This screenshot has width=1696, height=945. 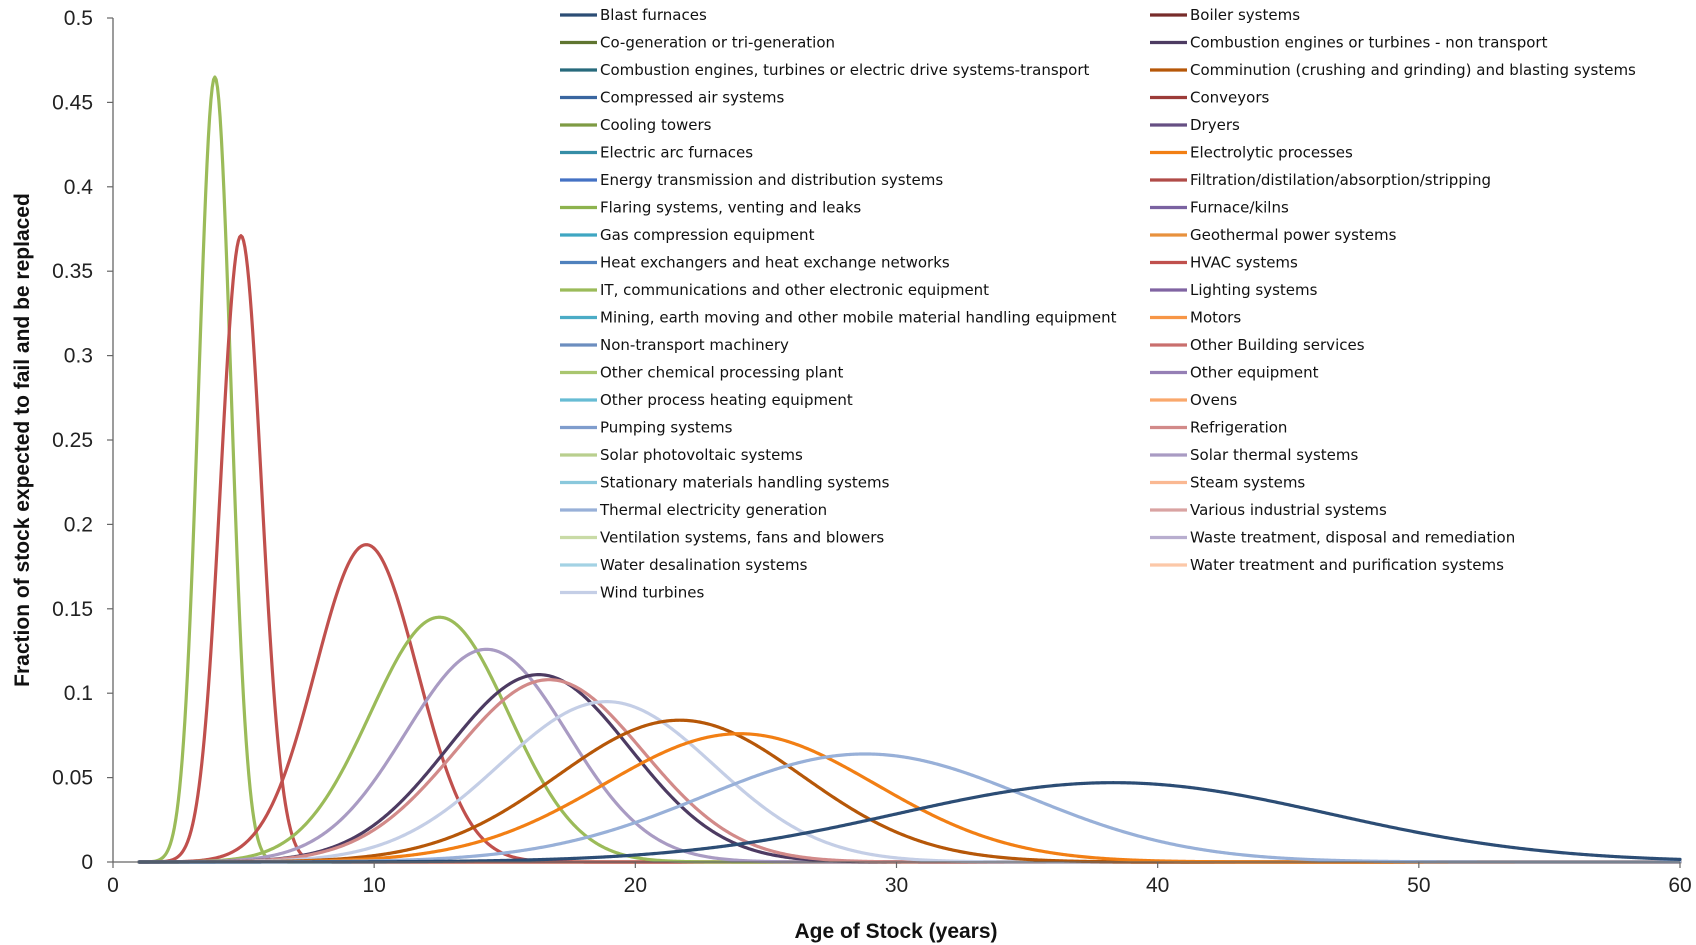 What do you see at coordinates (72, 440) in the screenshot?
I see `y-tick-label: 0.25` at bounding box center [72, 440].